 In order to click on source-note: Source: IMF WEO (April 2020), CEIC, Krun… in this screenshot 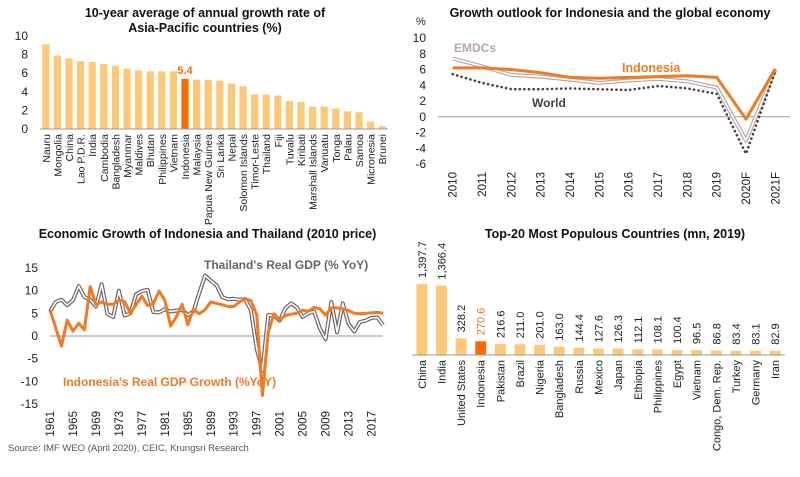, I will do `click(128, 448)`.